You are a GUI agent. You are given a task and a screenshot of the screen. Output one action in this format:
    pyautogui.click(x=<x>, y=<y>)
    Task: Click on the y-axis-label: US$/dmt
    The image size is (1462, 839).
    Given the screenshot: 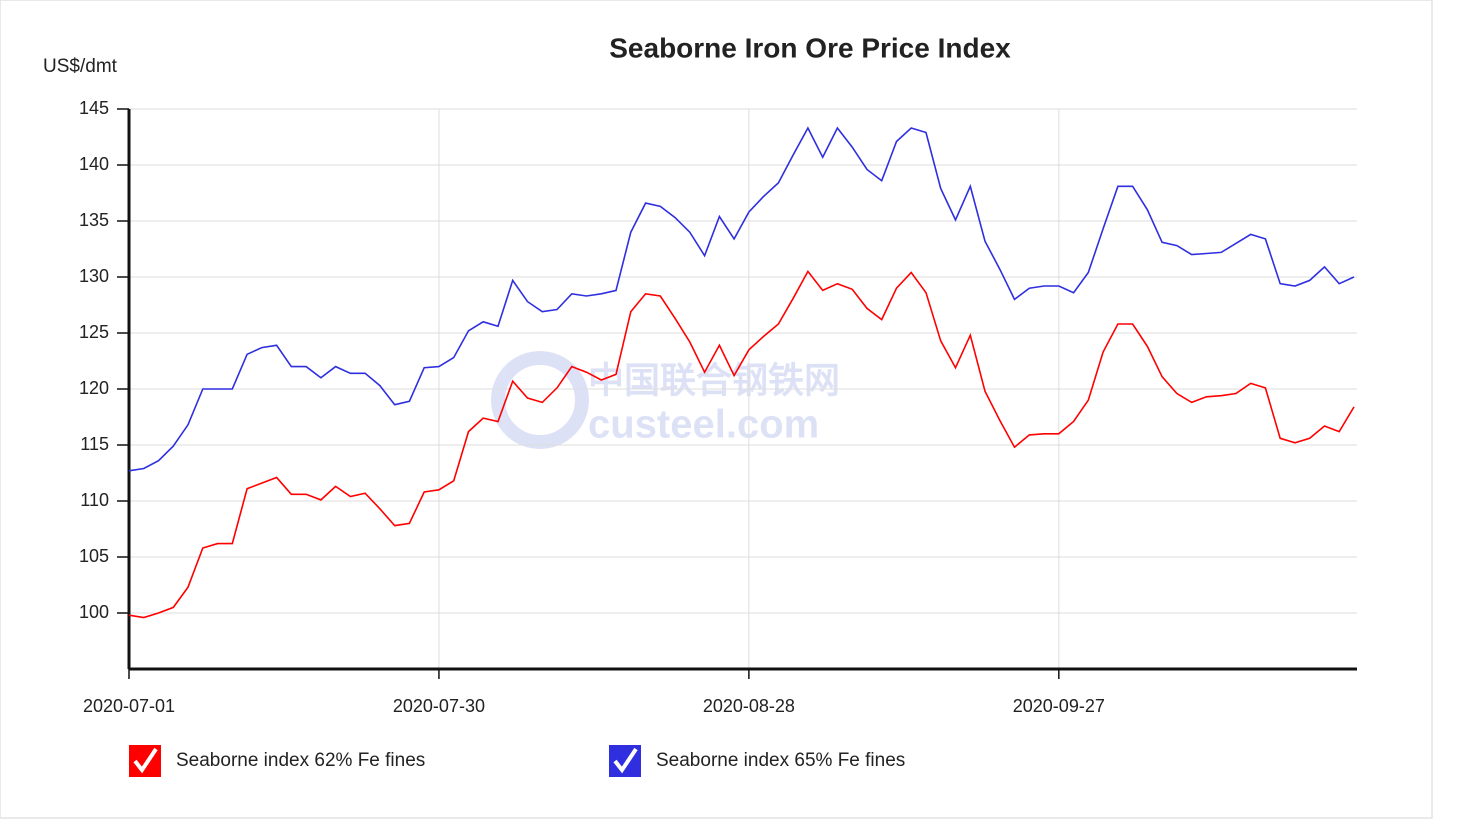 What is the action you would take?
    pyautogui.click(x=80, y=66)
    